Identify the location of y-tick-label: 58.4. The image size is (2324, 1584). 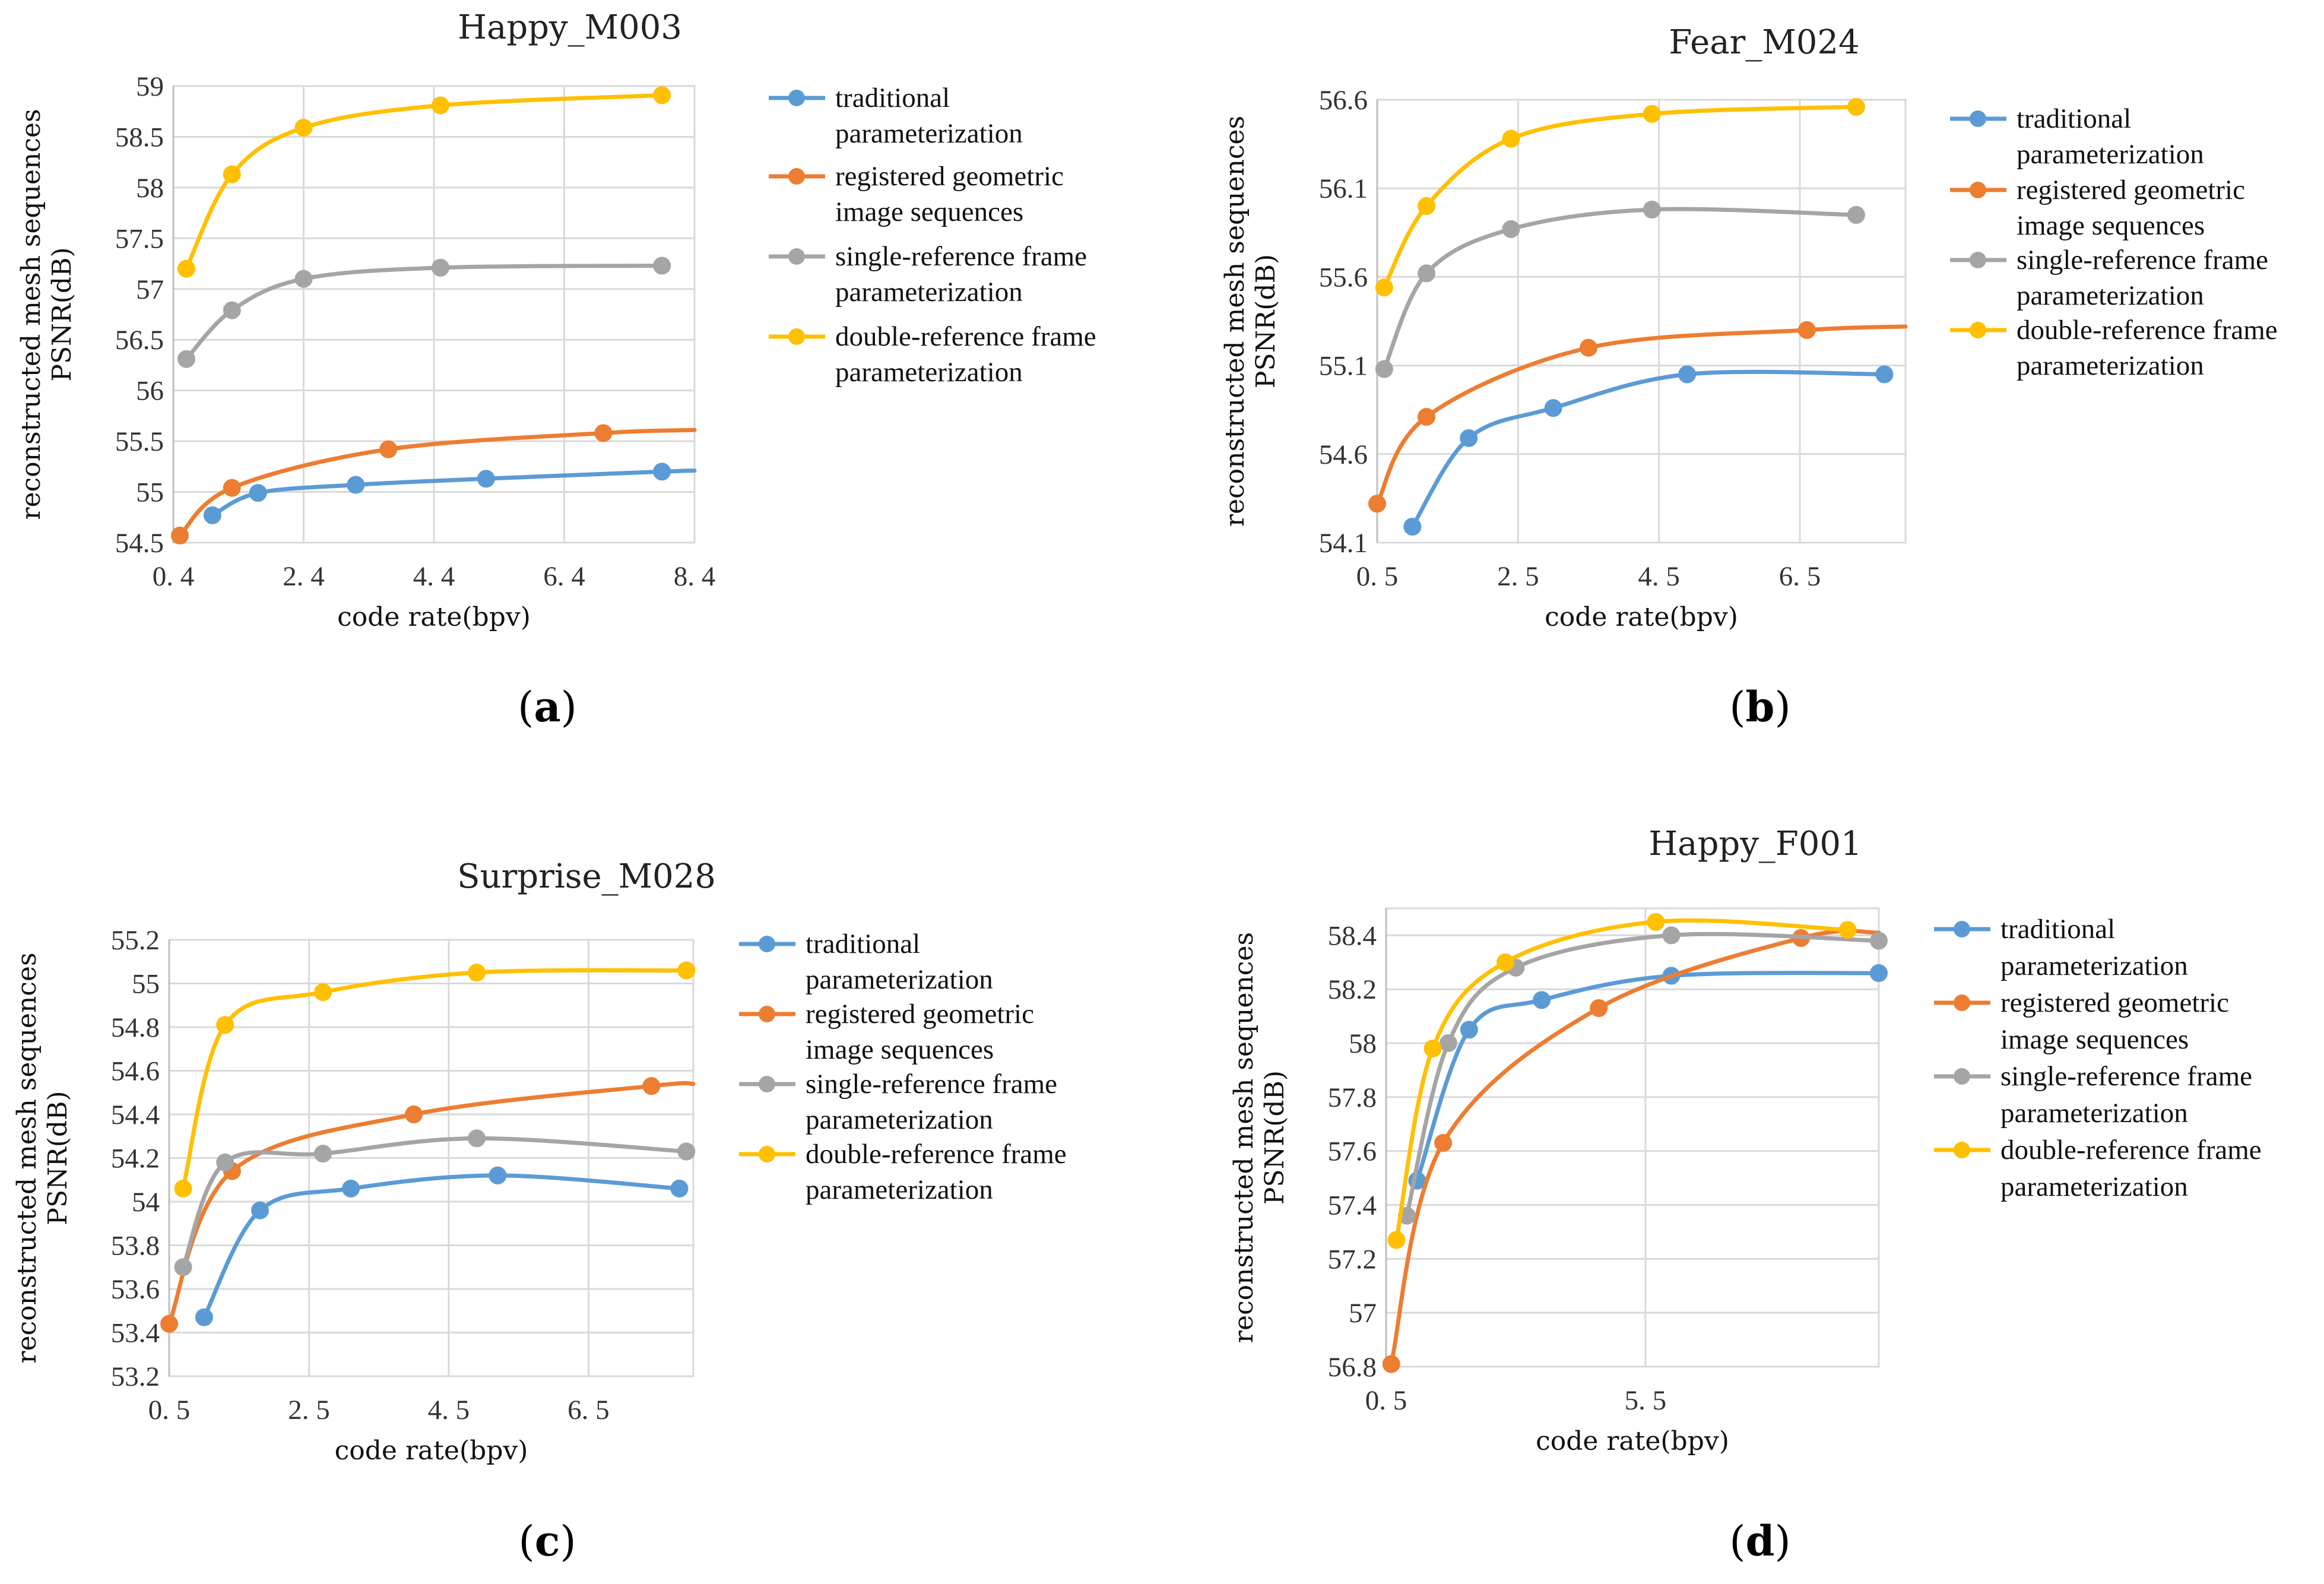
(1352, 935).